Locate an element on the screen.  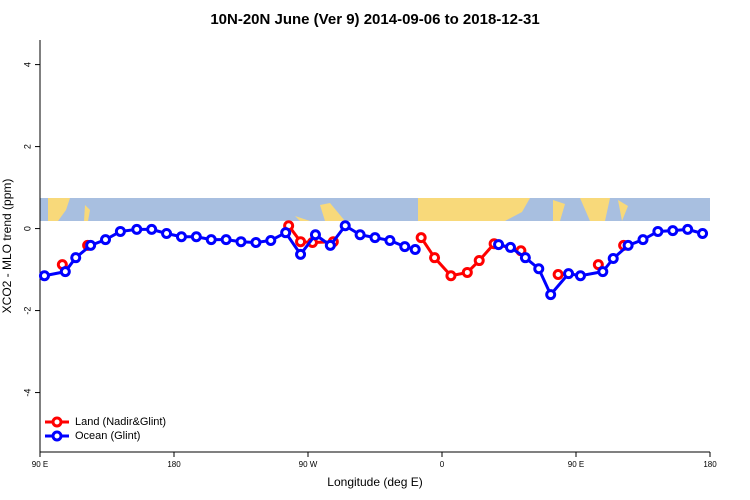
legend-label: Land (Nadir&Glint) is located at coordinates (120, 422).